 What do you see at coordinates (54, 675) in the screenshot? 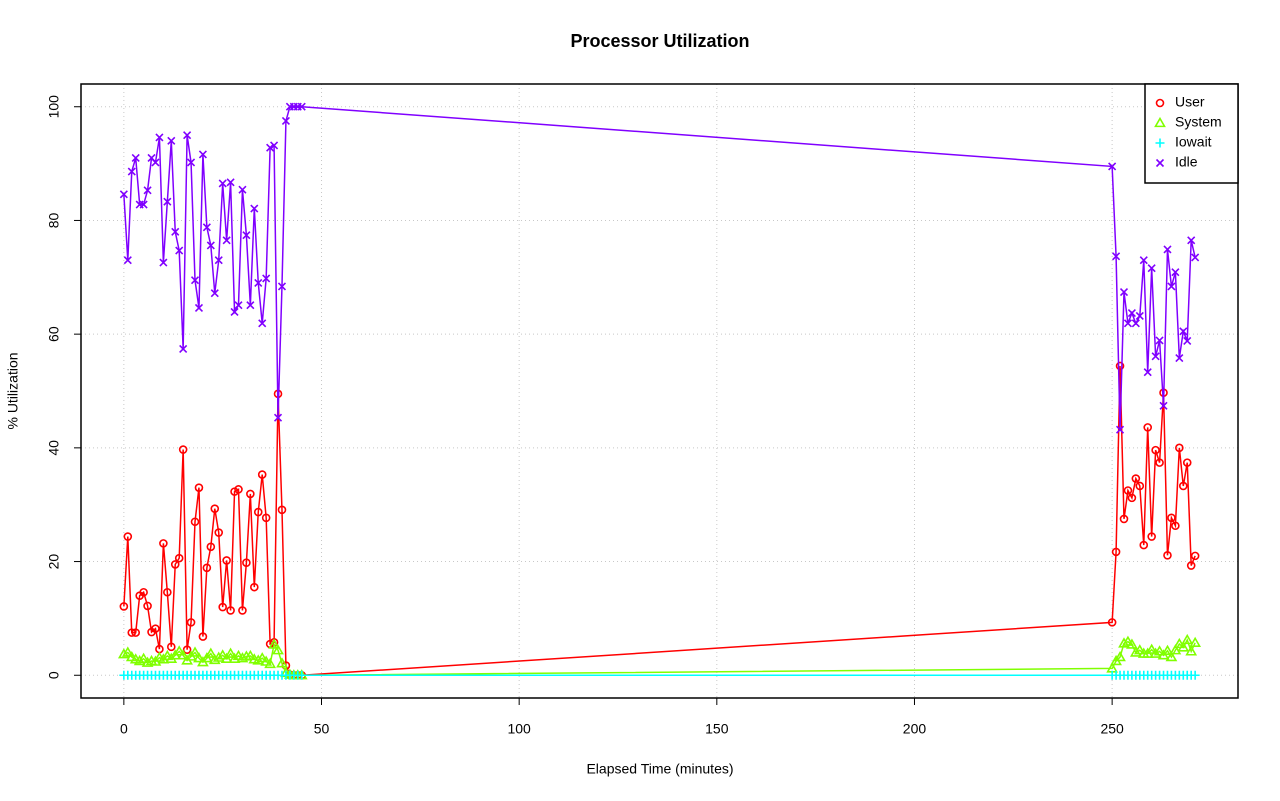
I see `y-tick-label: 0` at bounding box center [54, 675].